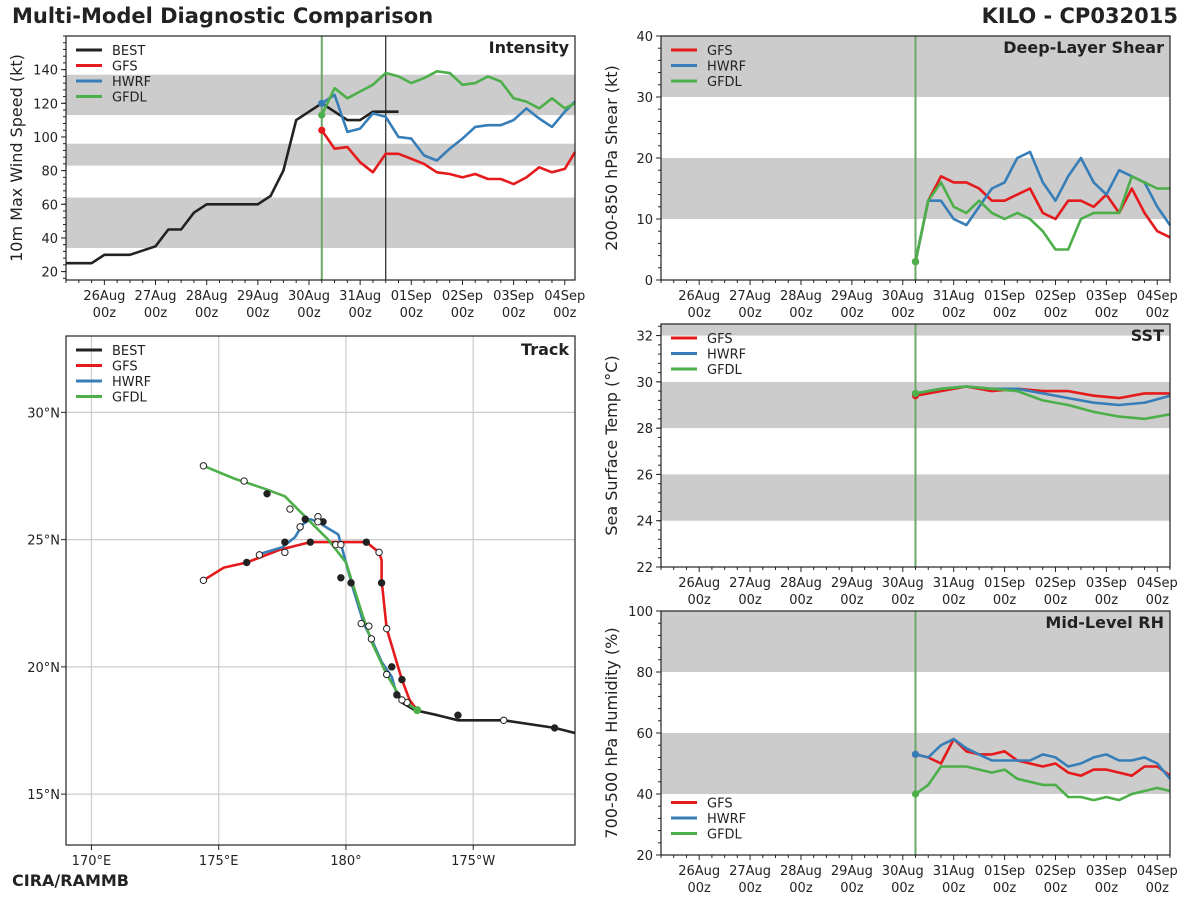  I want to click on y-tick-label: 0, so click(649, 281).